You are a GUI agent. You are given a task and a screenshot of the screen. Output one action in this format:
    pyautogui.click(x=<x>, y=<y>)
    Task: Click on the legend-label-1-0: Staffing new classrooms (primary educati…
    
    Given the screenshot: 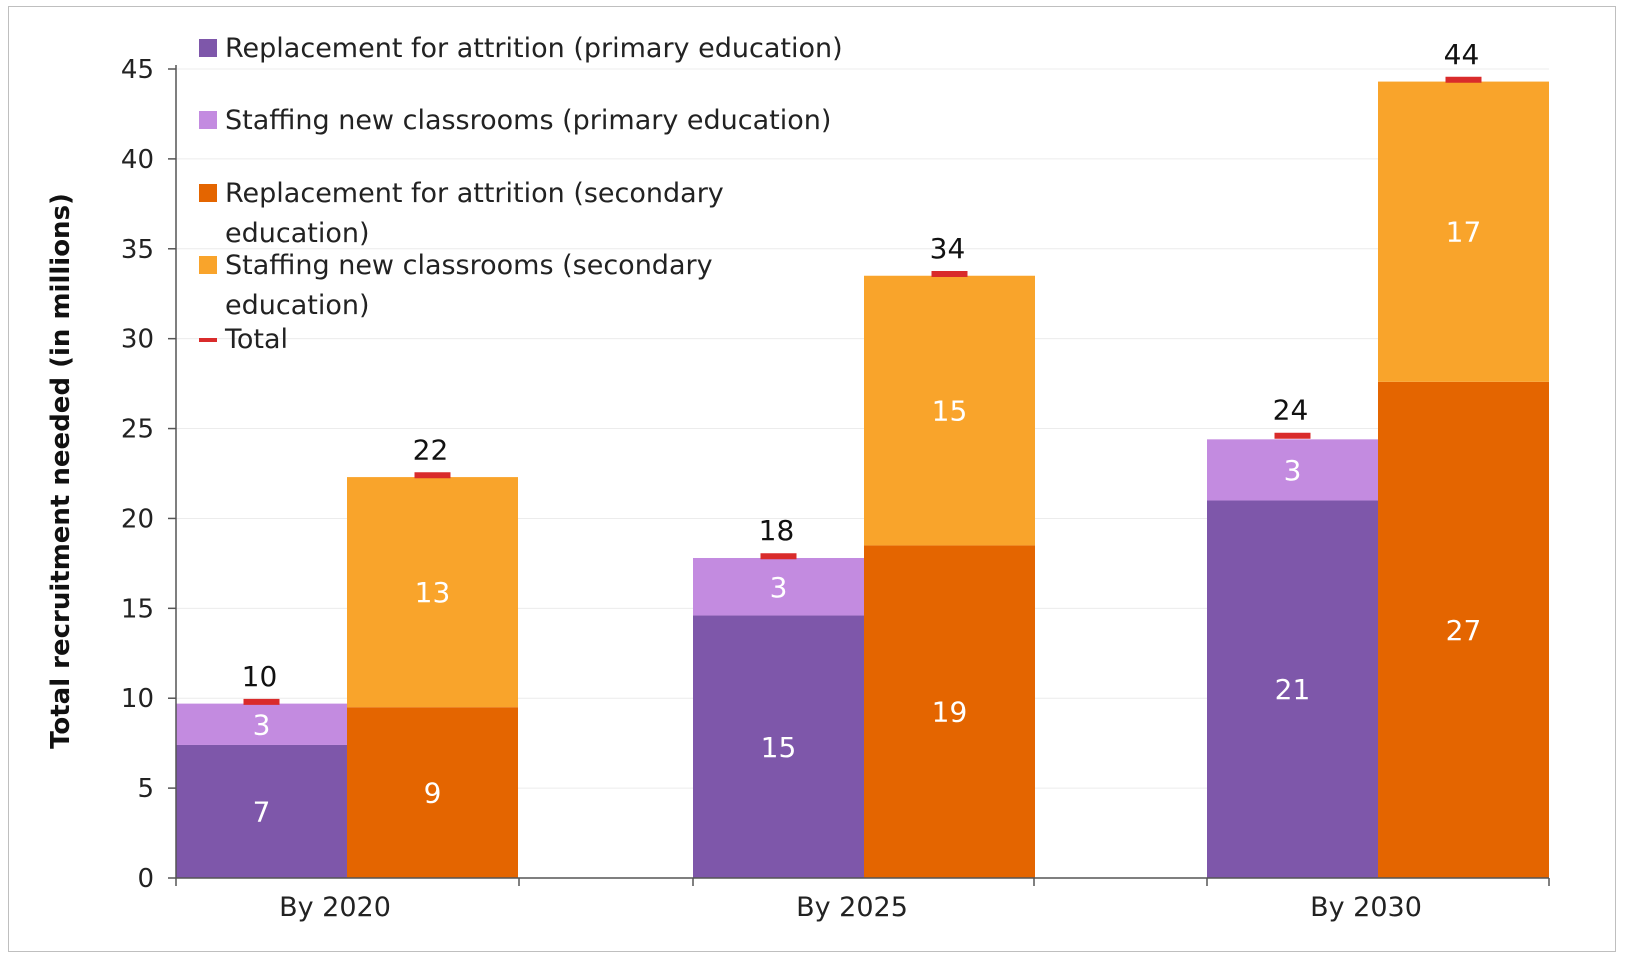 What is the action you would take?
    pyautogui.click(x=528, y=120)
    